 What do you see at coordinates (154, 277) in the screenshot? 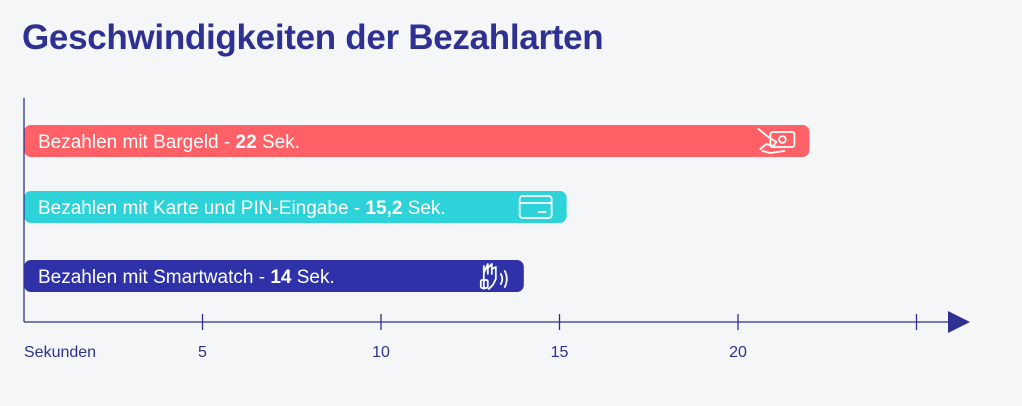
I see `bar-label-text: Bezahlen mit Smartwatch -` at bounding box center [154, 277].